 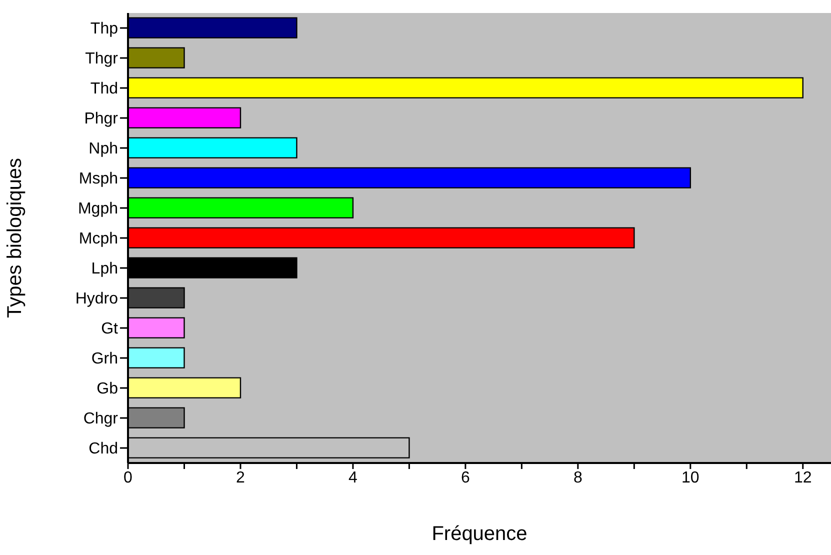 What do you see at coordinates (241, 477) in the screenshot?
I see `x-tick-label: 2` at bounding box center [241, 477].